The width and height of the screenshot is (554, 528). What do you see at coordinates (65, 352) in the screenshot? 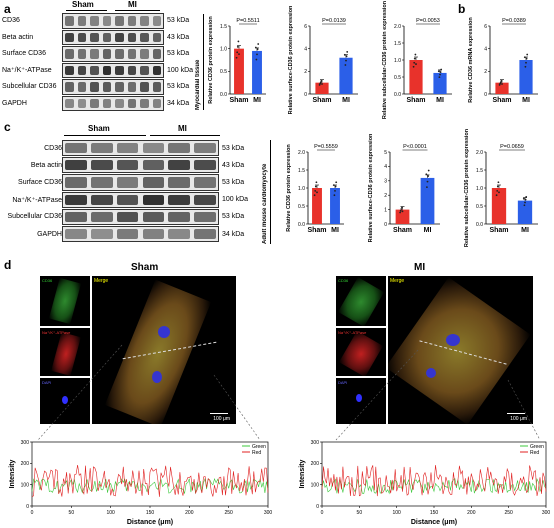
I see `sham-red-channel: Na⁺/K⁺-ATPase` at bounding box center [65, 352].